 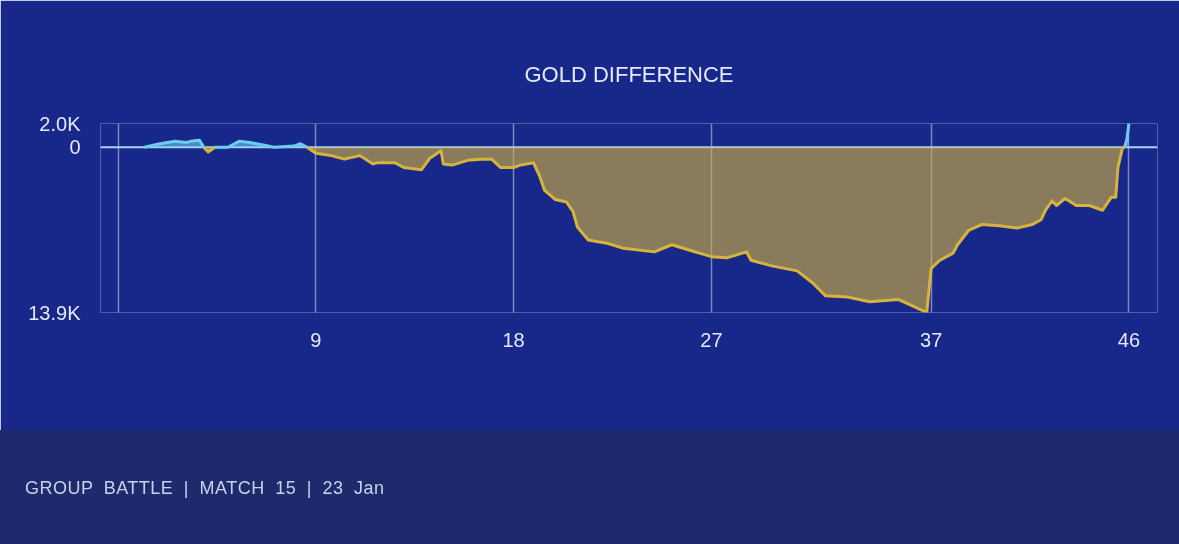 I want to click on chart-title: GOLD DIFFERENCE, so click(x=629, y=74).